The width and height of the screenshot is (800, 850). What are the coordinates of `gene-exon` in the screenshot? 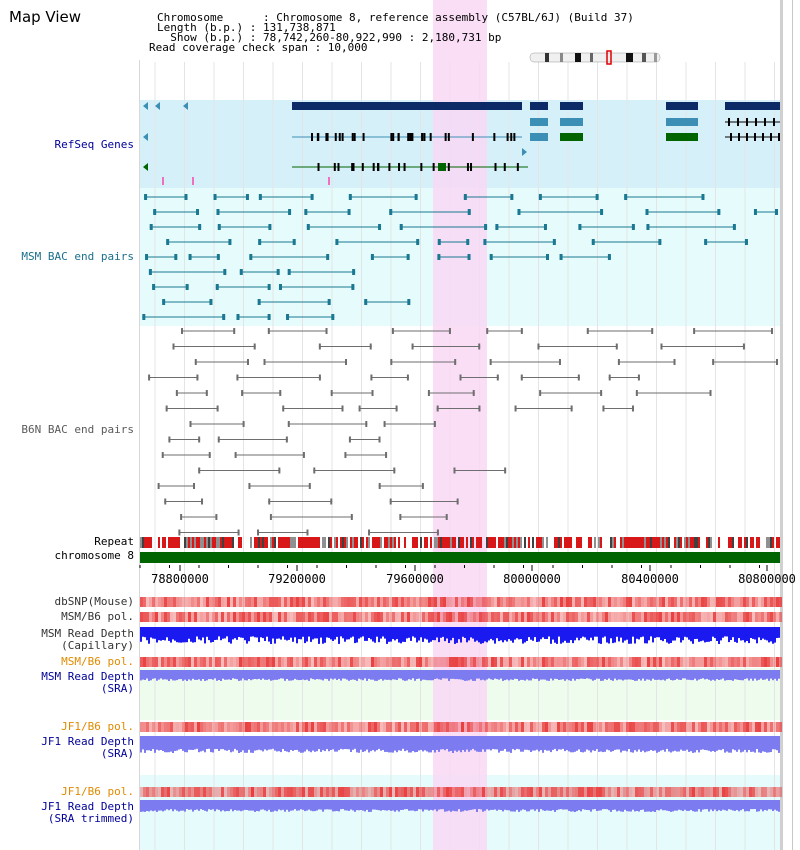 It's located at (504, 167).